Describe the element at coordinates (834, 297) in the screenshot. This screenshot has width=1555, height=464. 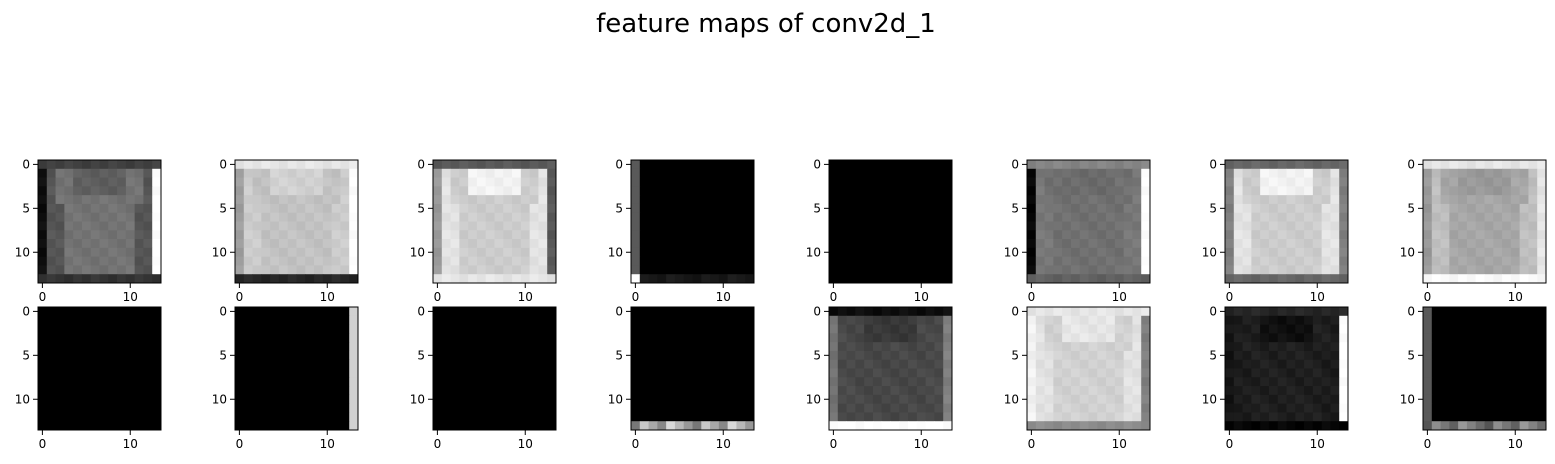
I see `x-tick-label: 0` at that location.